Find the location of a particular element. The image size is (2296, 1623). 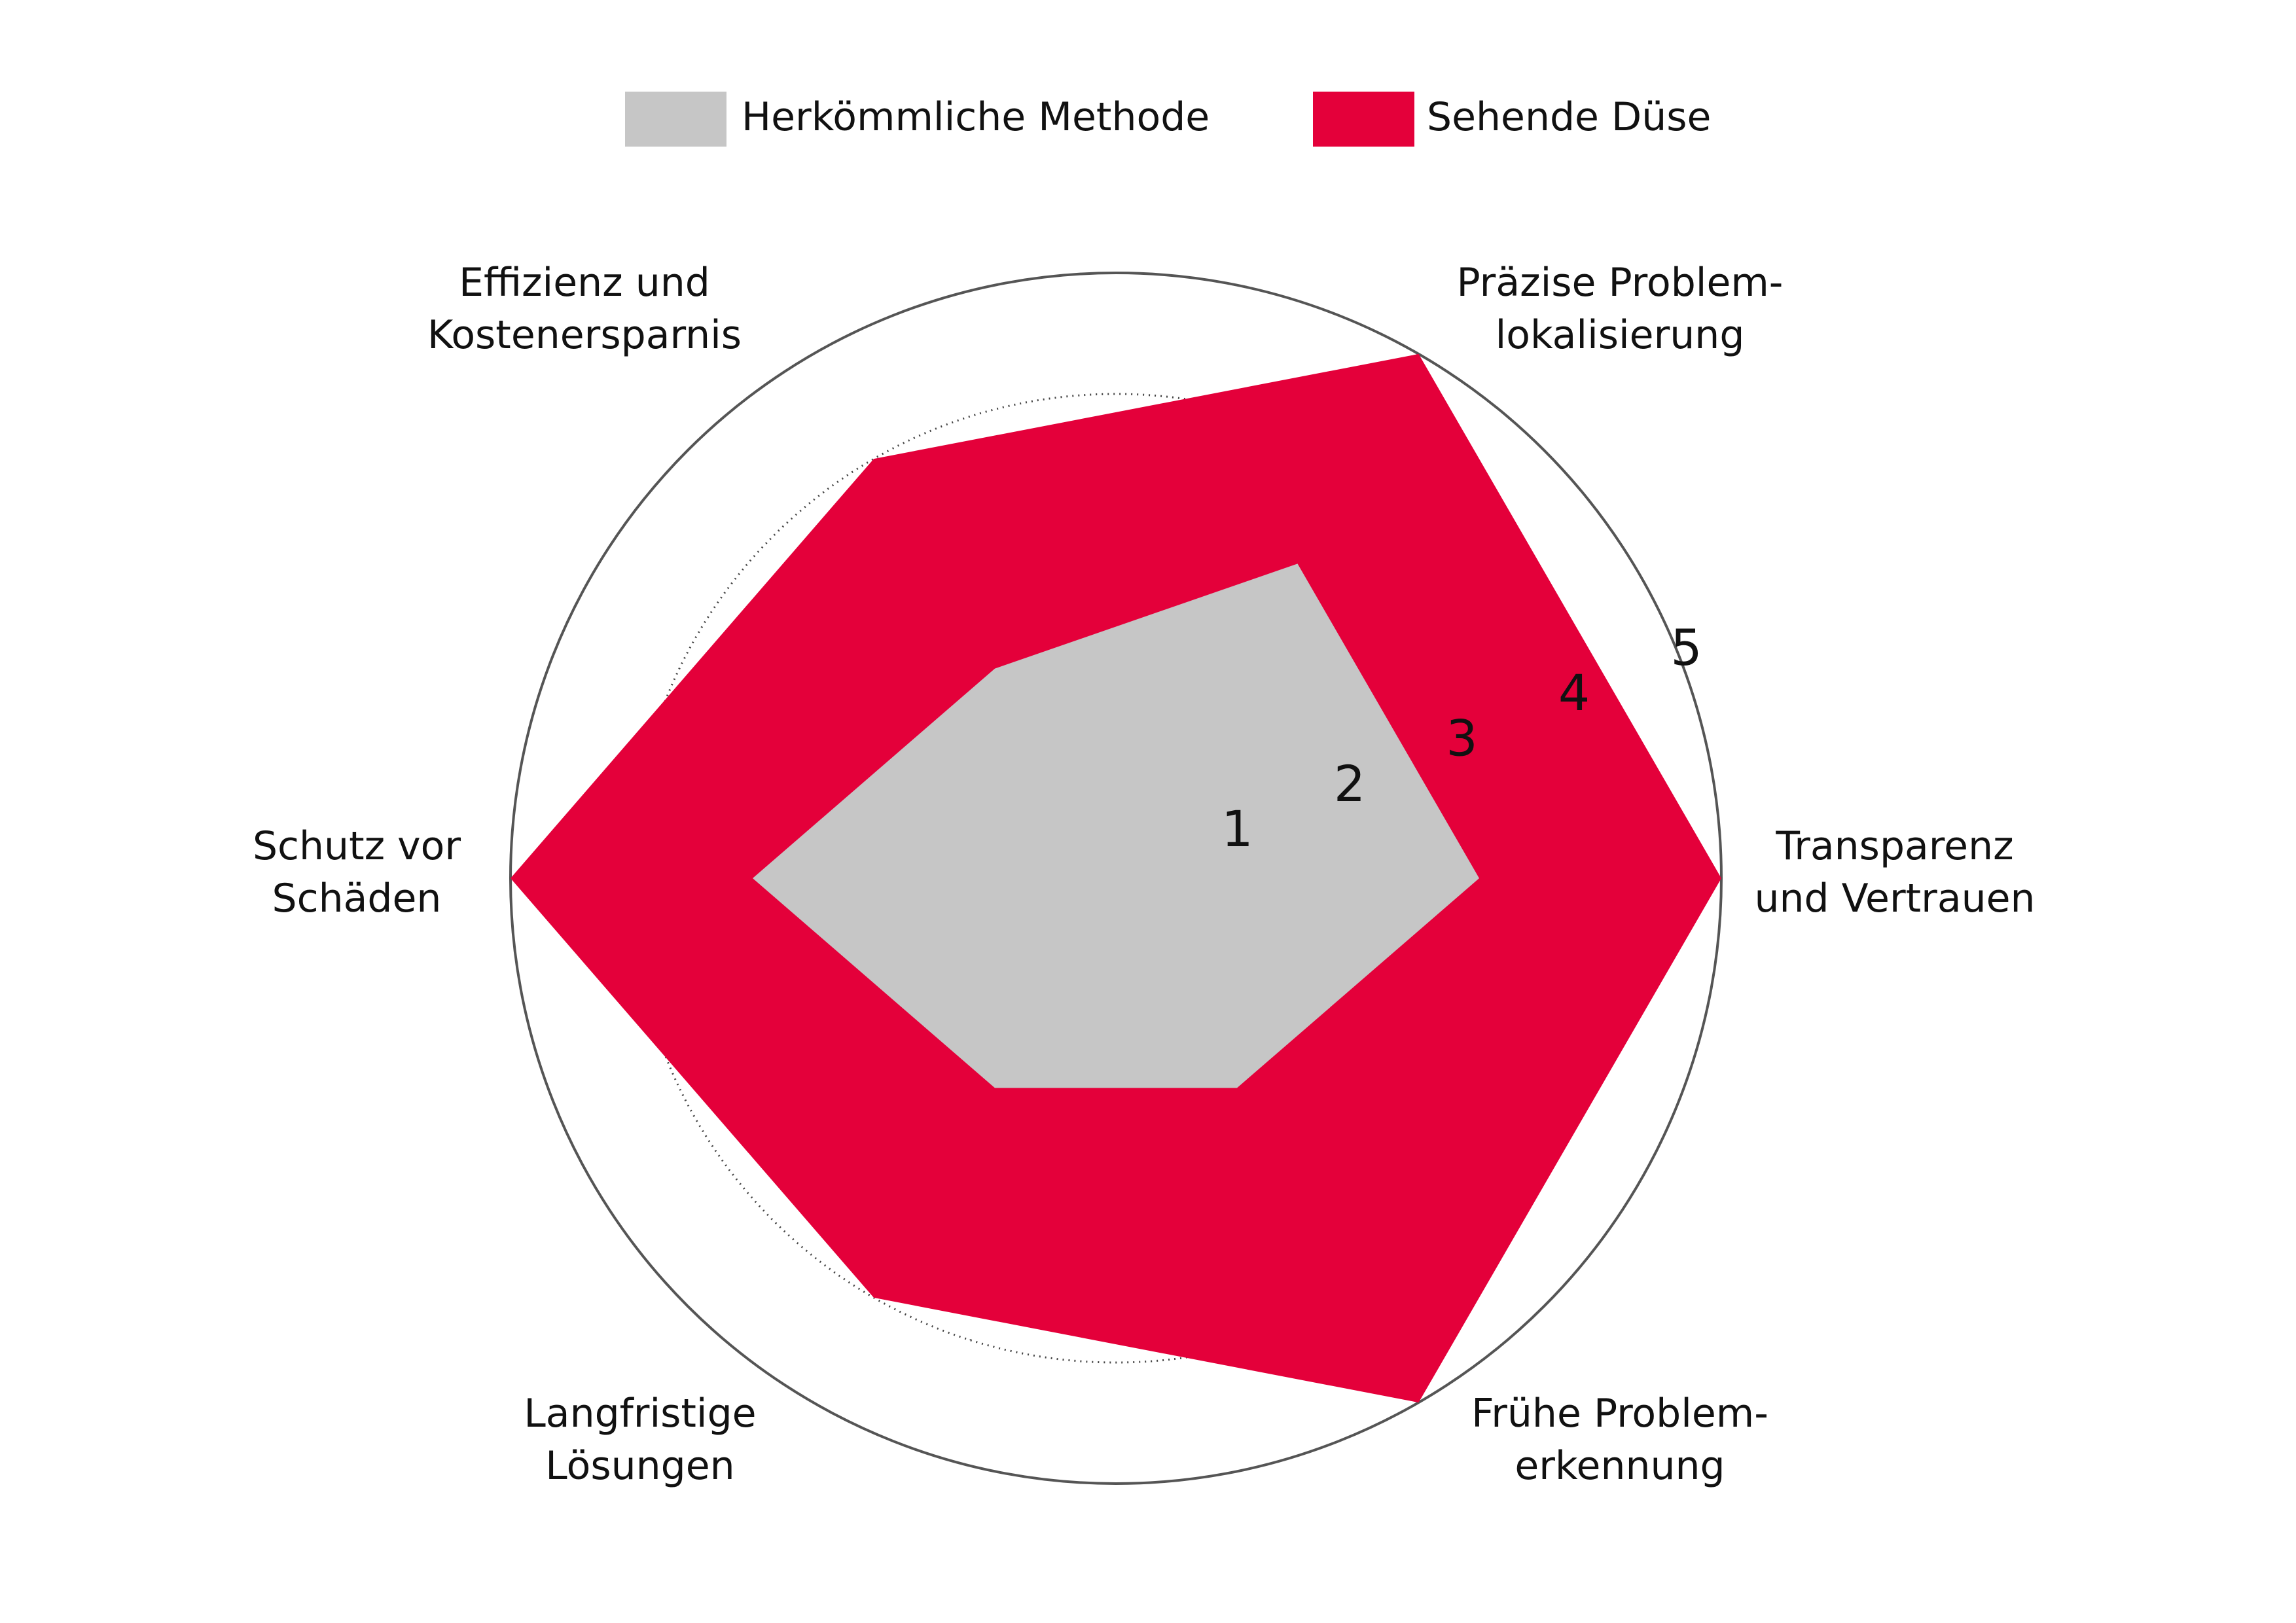

axis-label-1: Präzise Problem-lokalisierung is located at coordinates (1620, 309).